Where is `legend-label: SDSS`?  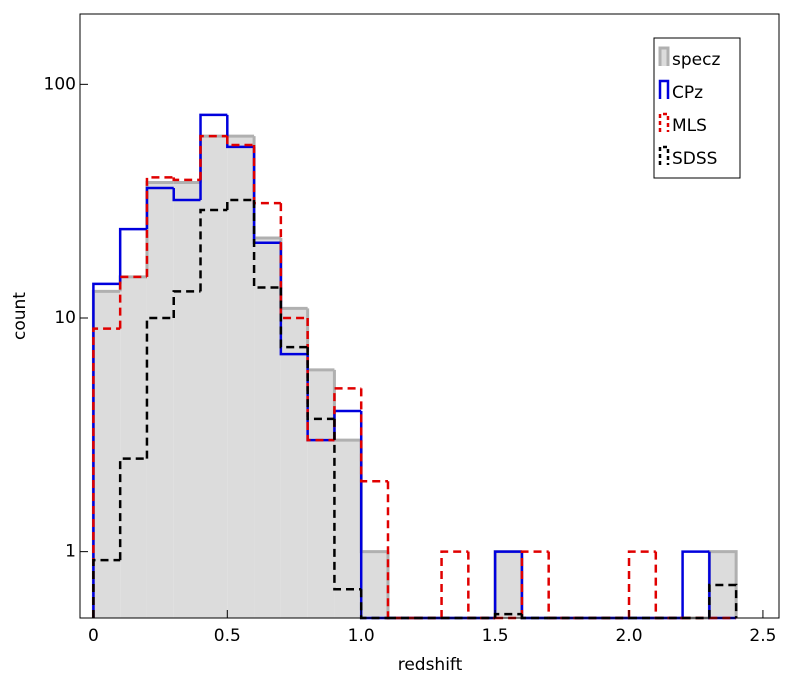 legend-label: SDSS is located at coordinates (694, 159).